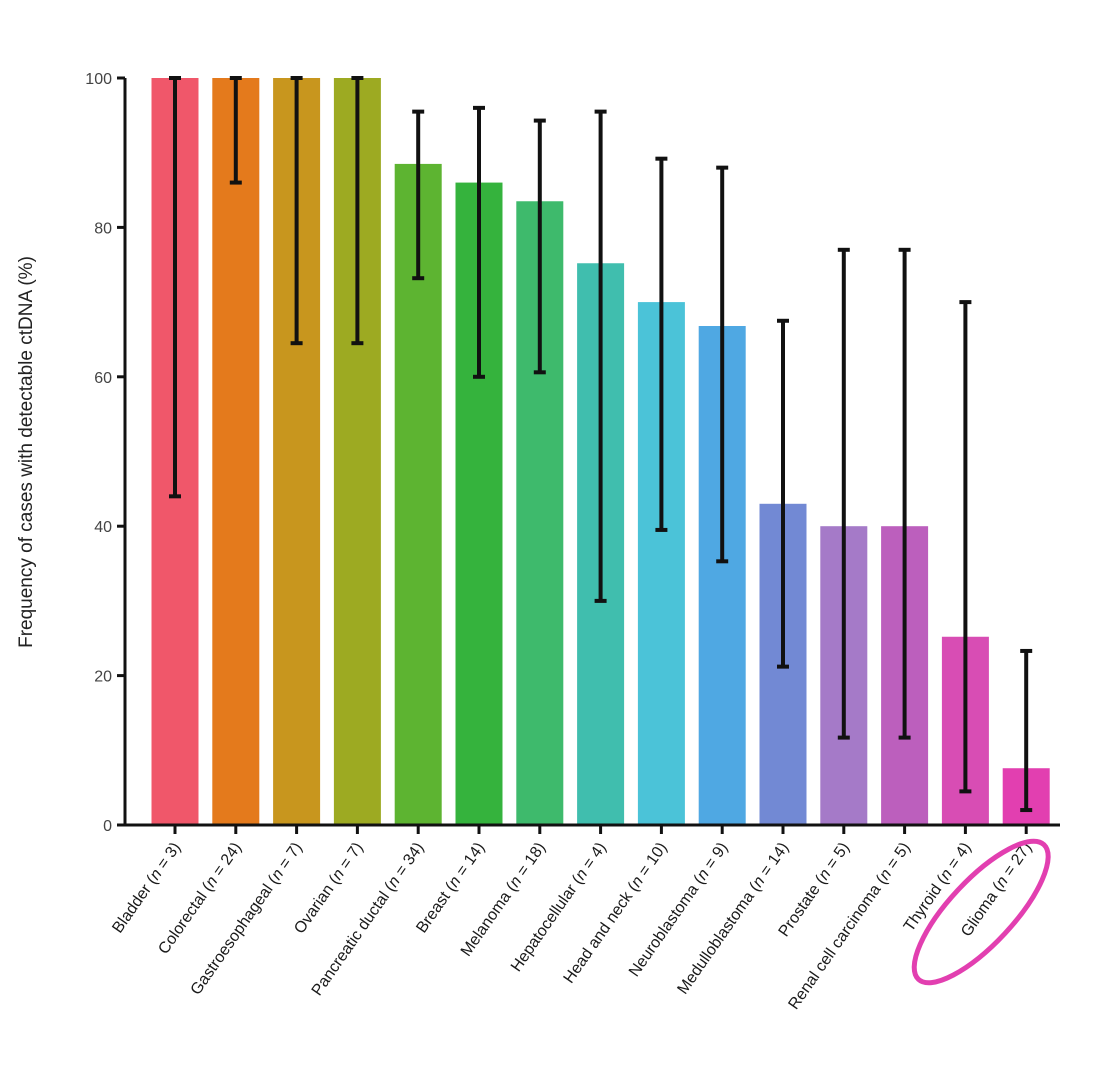 Image resolution: width=1098 pixels, height=1080 pixels. I want to click on error-bar-renal-cell-carcinoma, so click(904, 493).